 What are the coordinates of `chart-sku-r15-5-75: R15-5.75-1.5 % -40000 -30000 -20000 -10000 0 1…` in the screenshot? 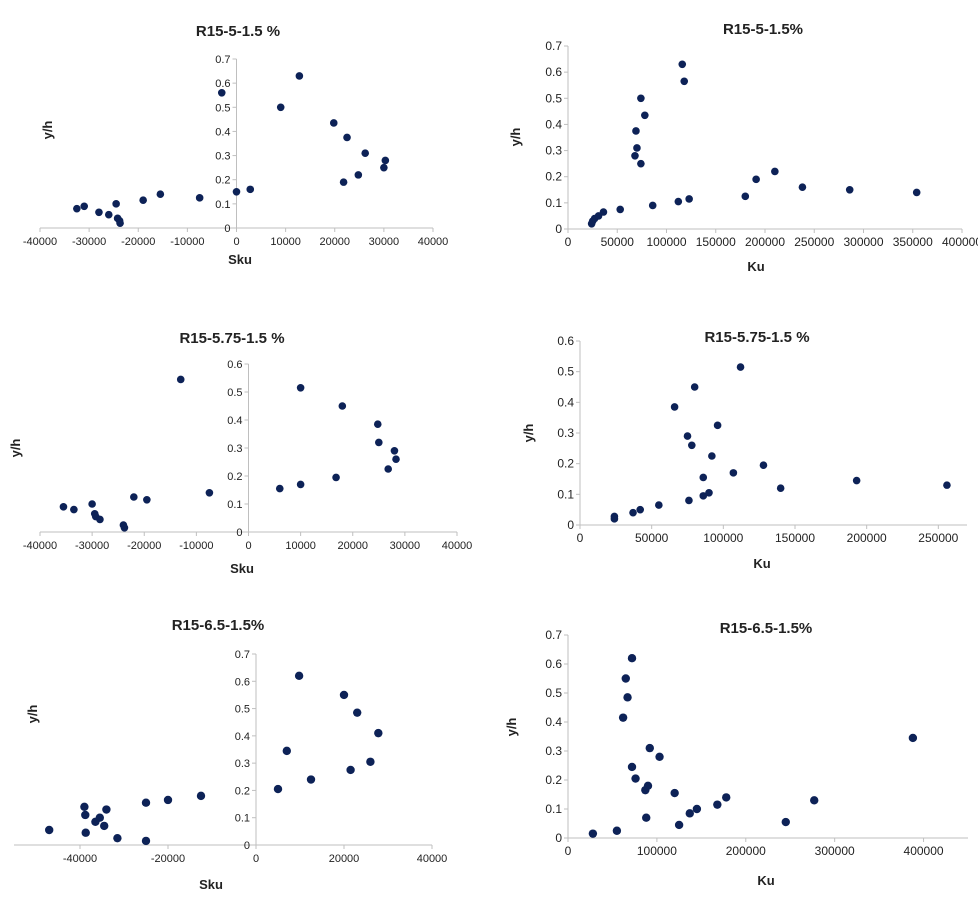 It's located at (240, 453).